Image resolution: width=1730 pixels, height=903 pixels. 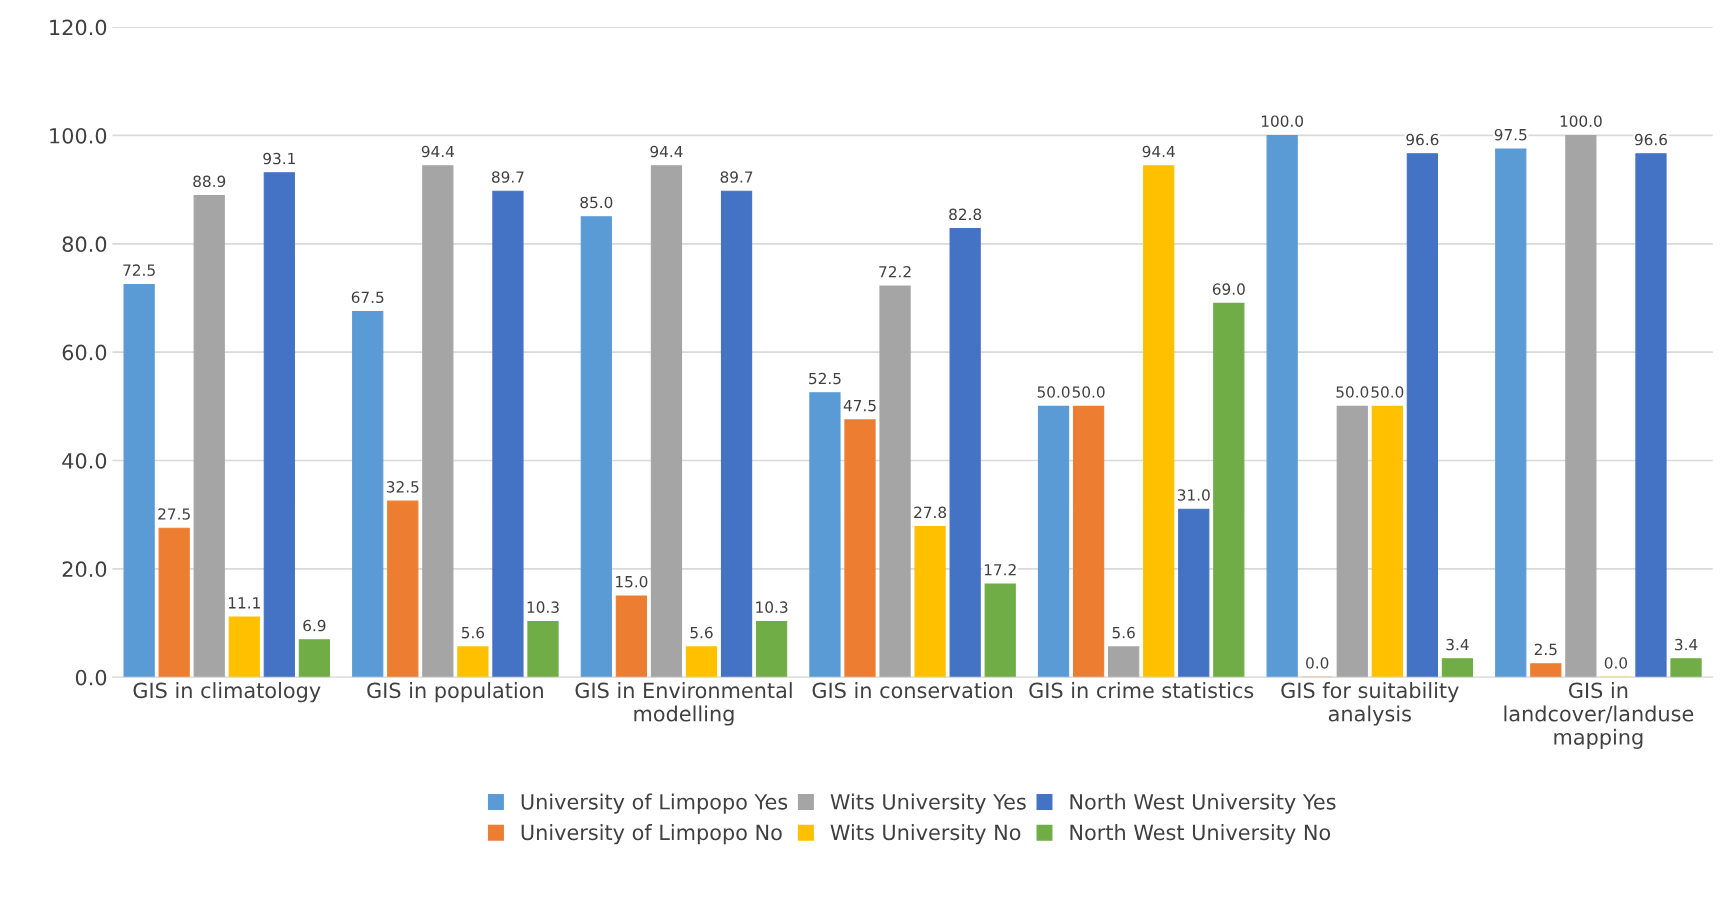 I want to click on data-label: 67.5, so click(x=367, y=297).